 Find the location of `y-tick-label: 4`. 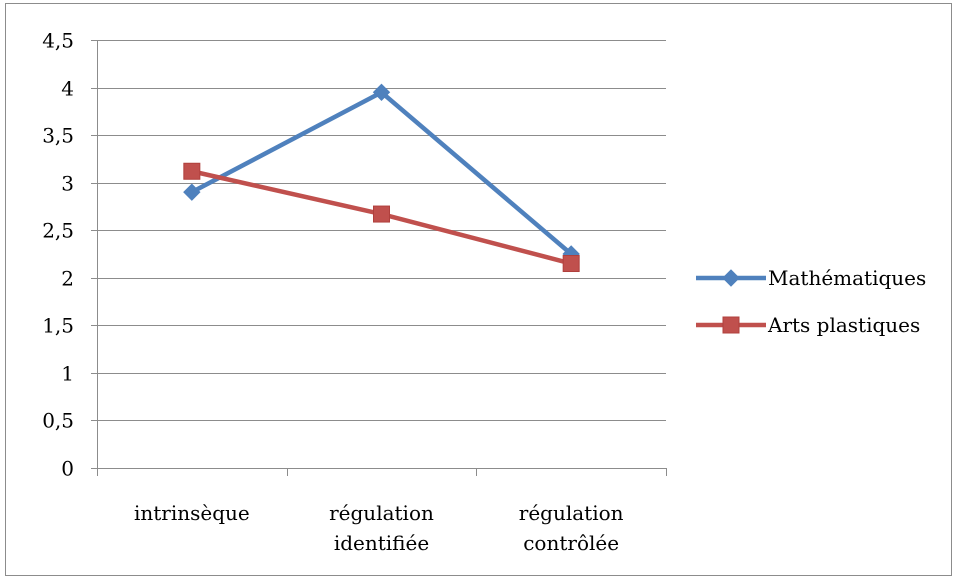

y-tick-label: 4 is located at coordinates (67, 89).